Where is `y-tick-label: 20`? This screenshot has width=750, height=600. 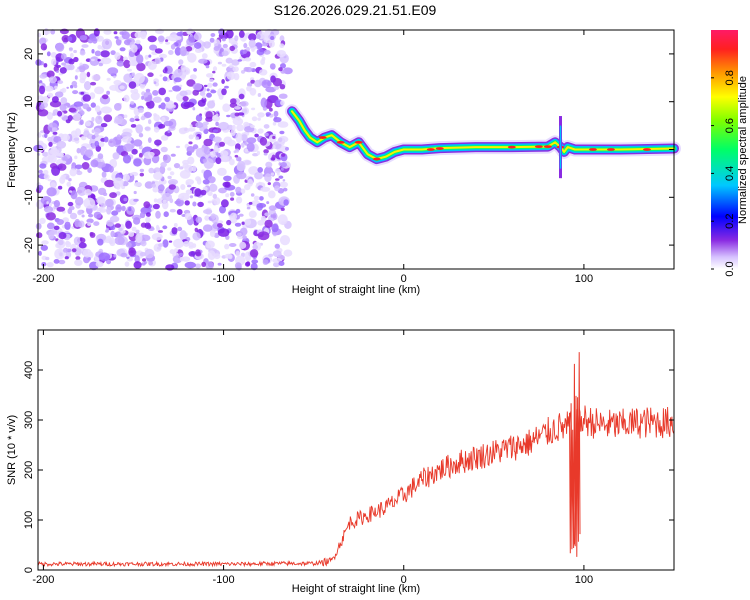 y-tick-label: 20 is located at coordinates (29, 54).